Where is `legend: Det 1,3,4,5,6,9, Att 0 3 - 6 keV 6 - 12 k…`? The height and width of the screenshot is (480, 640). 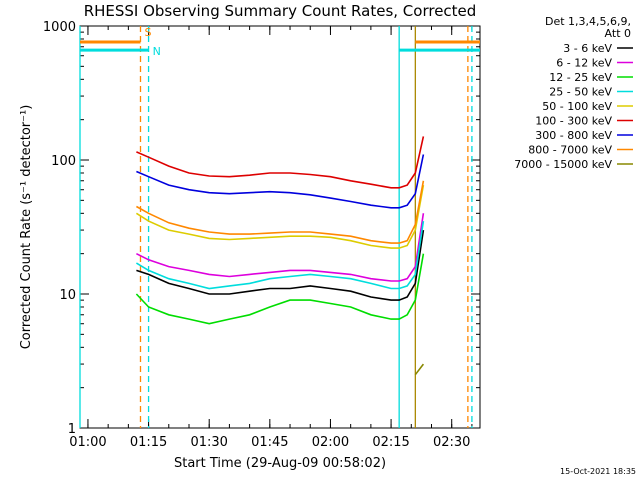 legend: Det 1,3,4,5,6,9, Att 0 3 - 6 keV 6 - 12 k… is located at coordinates (573, 93).